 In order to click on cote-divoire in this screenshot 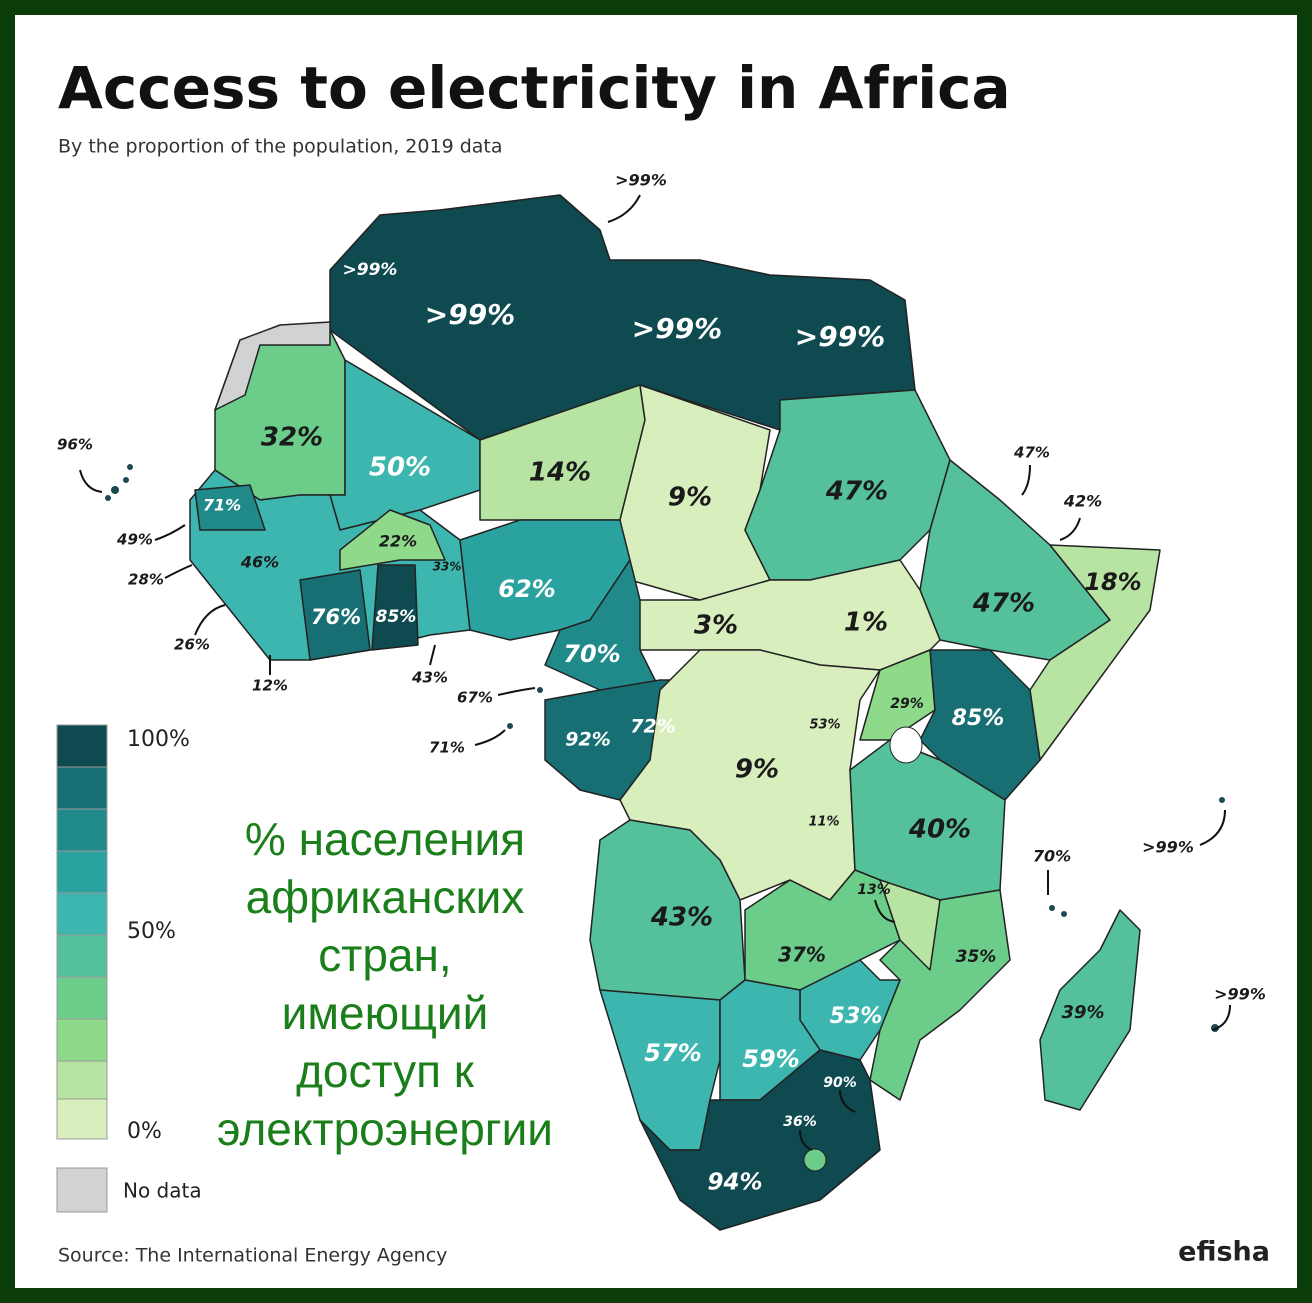, I will do `click(335, 615)`.